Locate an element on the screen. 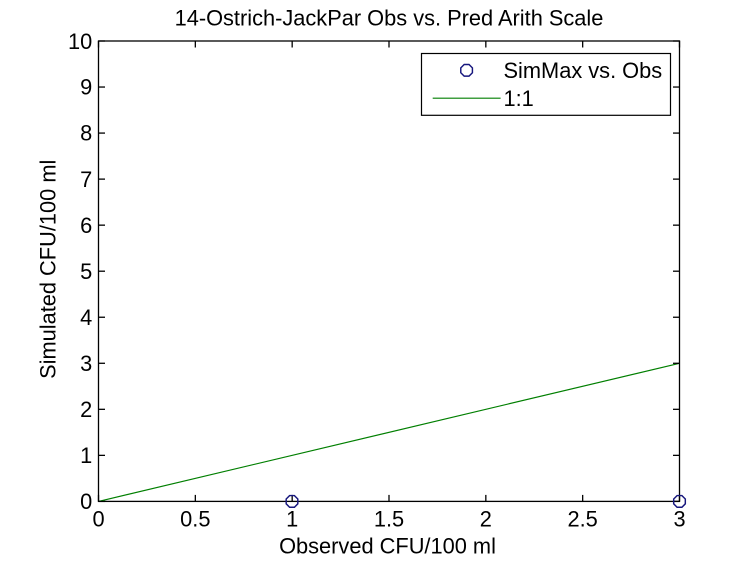  svg-text: 0.5 is located at coordinates (195, 519).